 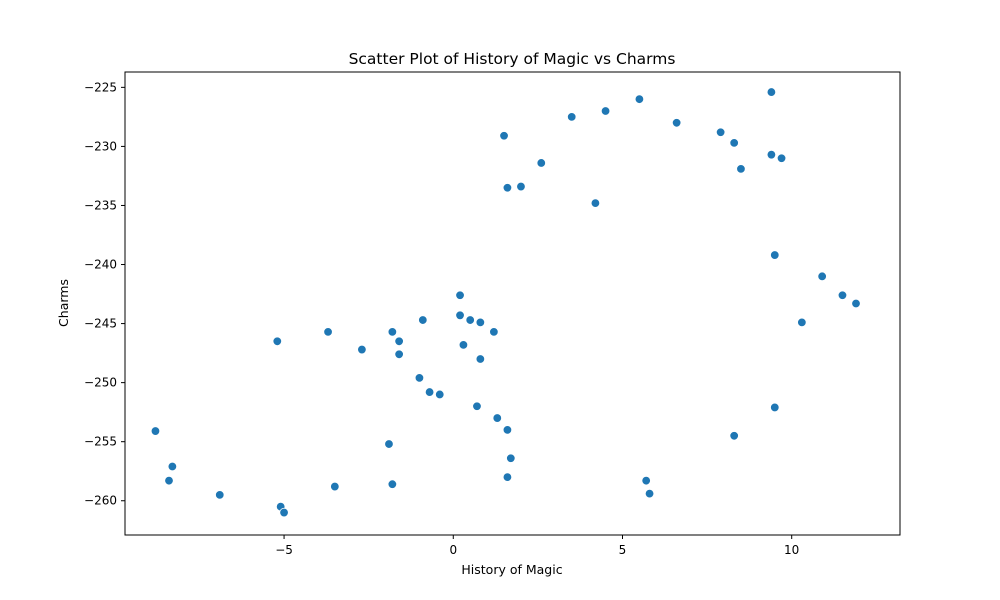 What do you see at coordinates (284, 550) in the screenshot?
I see `x-tick-label: −5` at bounding box center [284, 550].